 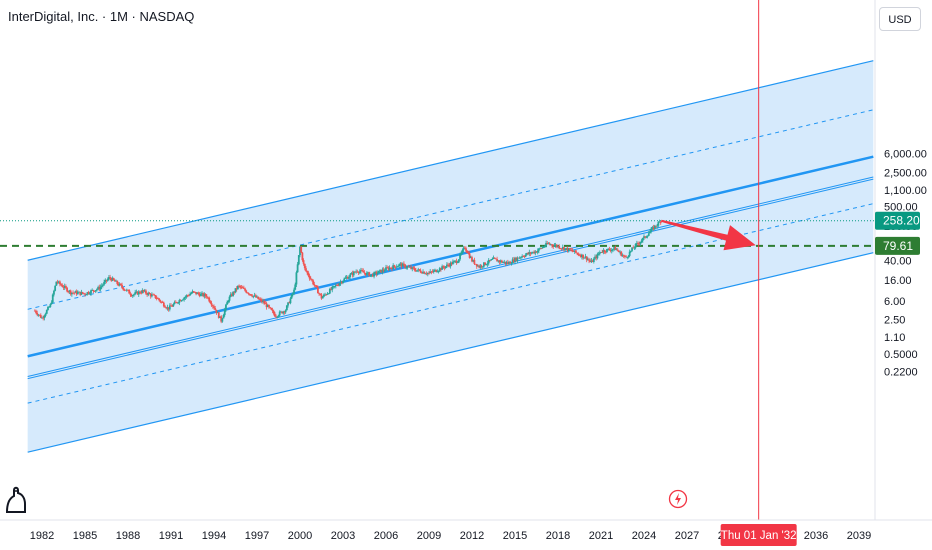 I want to click on projection-arrow, so click(x=708, y=235).